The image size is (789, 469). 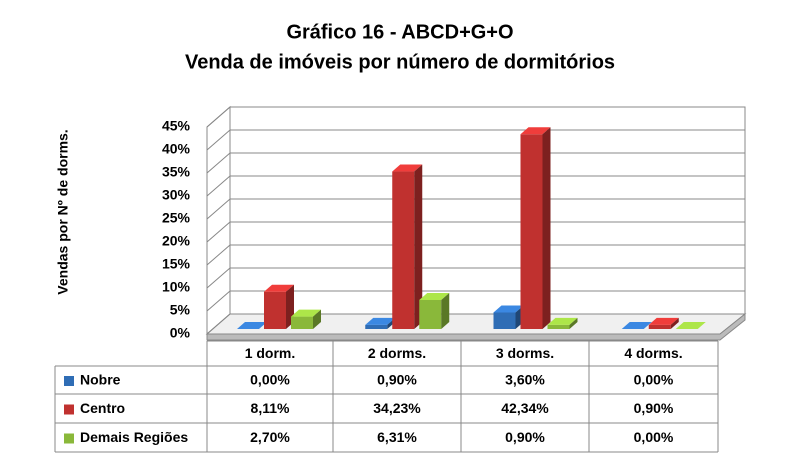 What do you see at coordinates (176, 195) in the screenshot?
I see `y-tick-label: 30%` at bounding box center [176, 195].